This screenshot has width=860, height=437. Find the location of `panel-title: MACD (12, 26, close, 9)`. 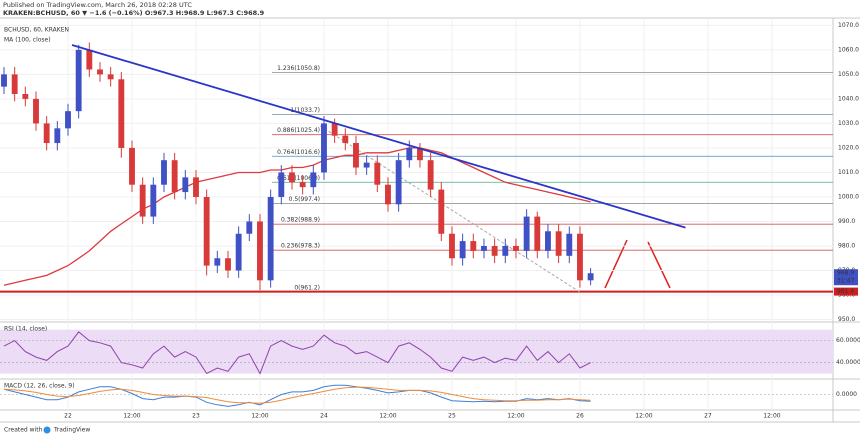

panel-title: MACD (12, 26, close, 9) is located at coordinates (39, 386).